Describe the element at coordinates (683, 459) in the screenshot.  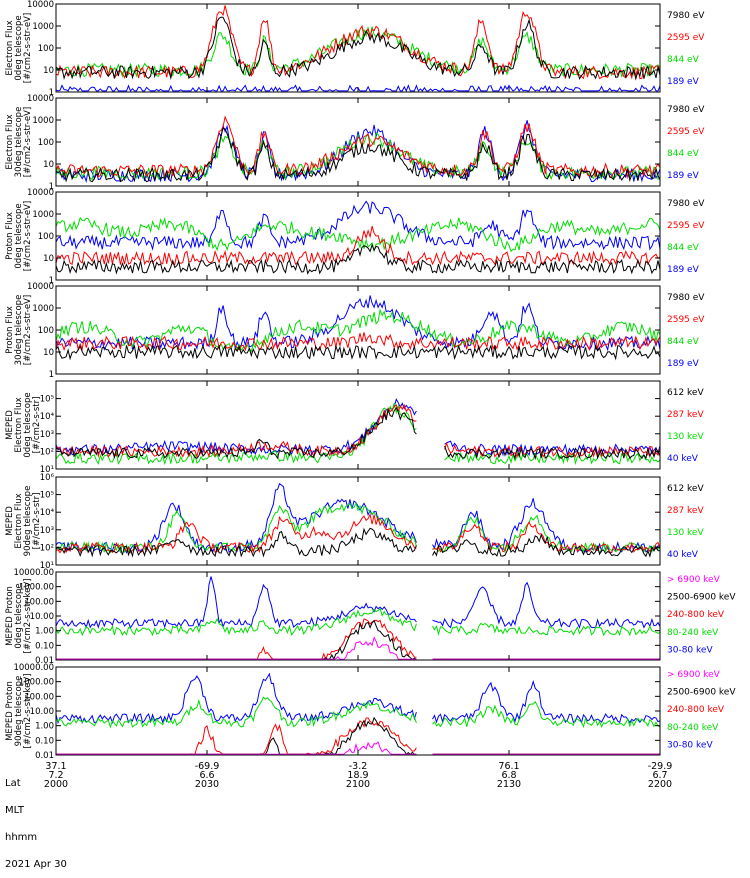
I see `legend-blue: 40 keV` at that location.